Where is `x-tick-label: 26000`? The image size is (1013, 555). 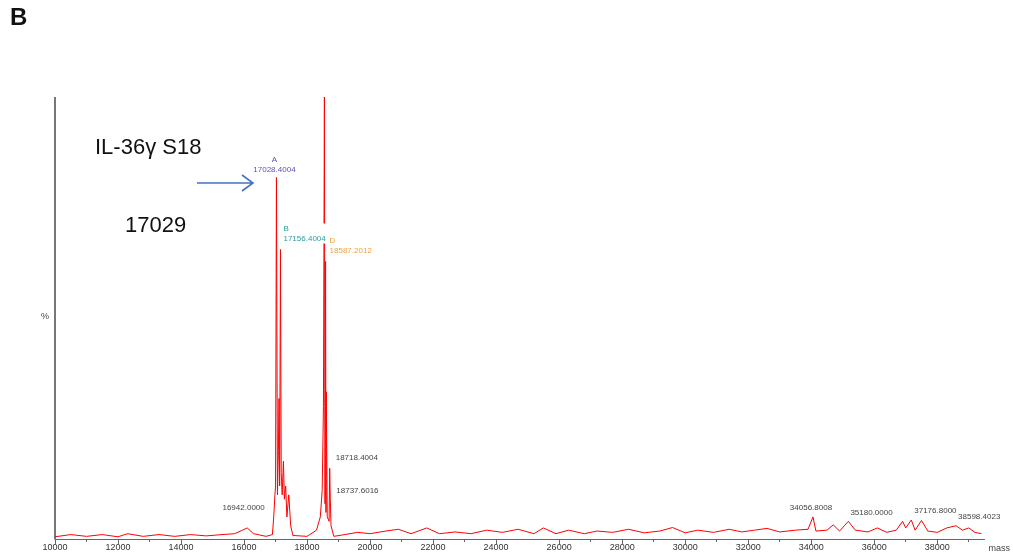
x-tick-label: 26000 is located at coordinates (559, 546).